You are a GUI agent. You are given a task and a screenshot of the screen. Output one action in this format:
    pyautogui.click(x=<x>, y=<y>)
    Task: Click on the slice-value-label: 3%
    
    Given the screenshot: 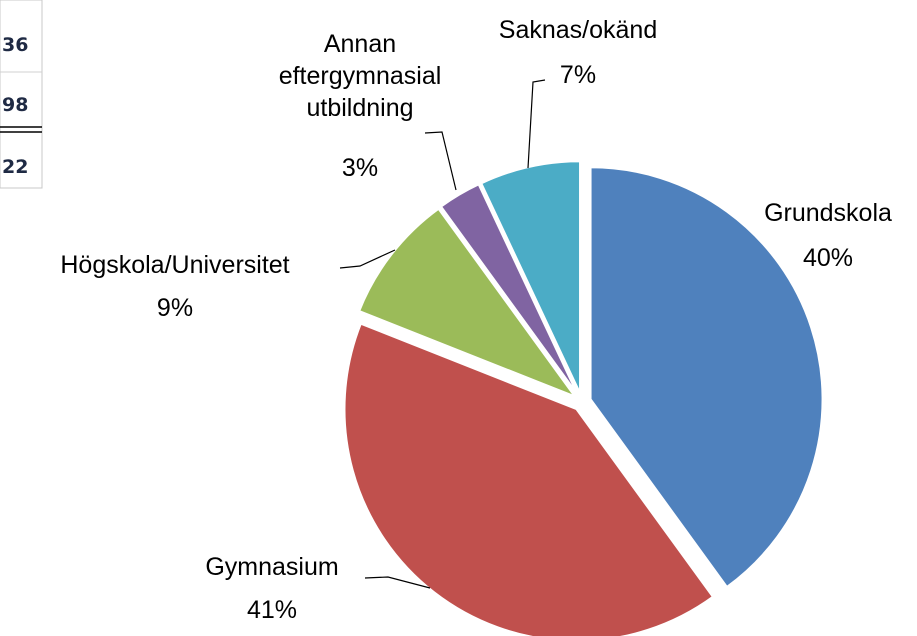 What is the action you would take?
    pyautogui.click(x=360, y=168)
    